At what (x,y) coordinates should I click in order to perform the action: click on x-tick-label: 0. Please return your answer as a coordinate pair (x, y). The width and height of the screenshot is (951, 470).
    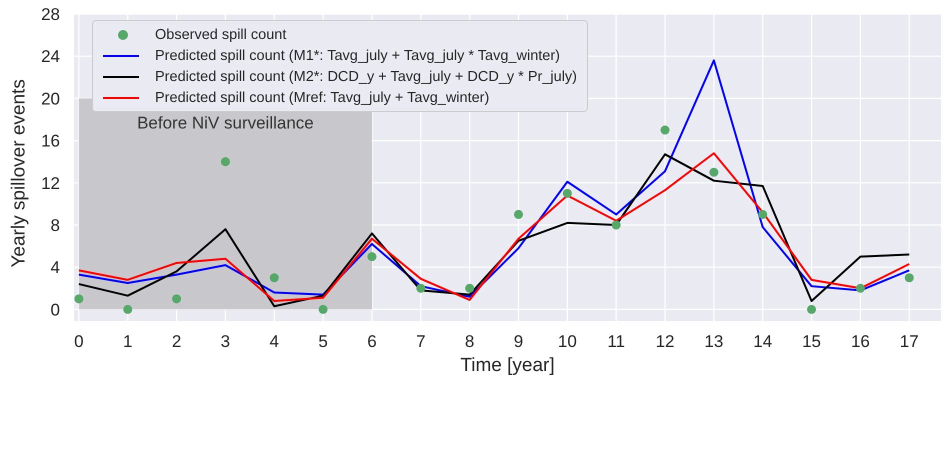
    Looking at the image, I should click on (79, 342).